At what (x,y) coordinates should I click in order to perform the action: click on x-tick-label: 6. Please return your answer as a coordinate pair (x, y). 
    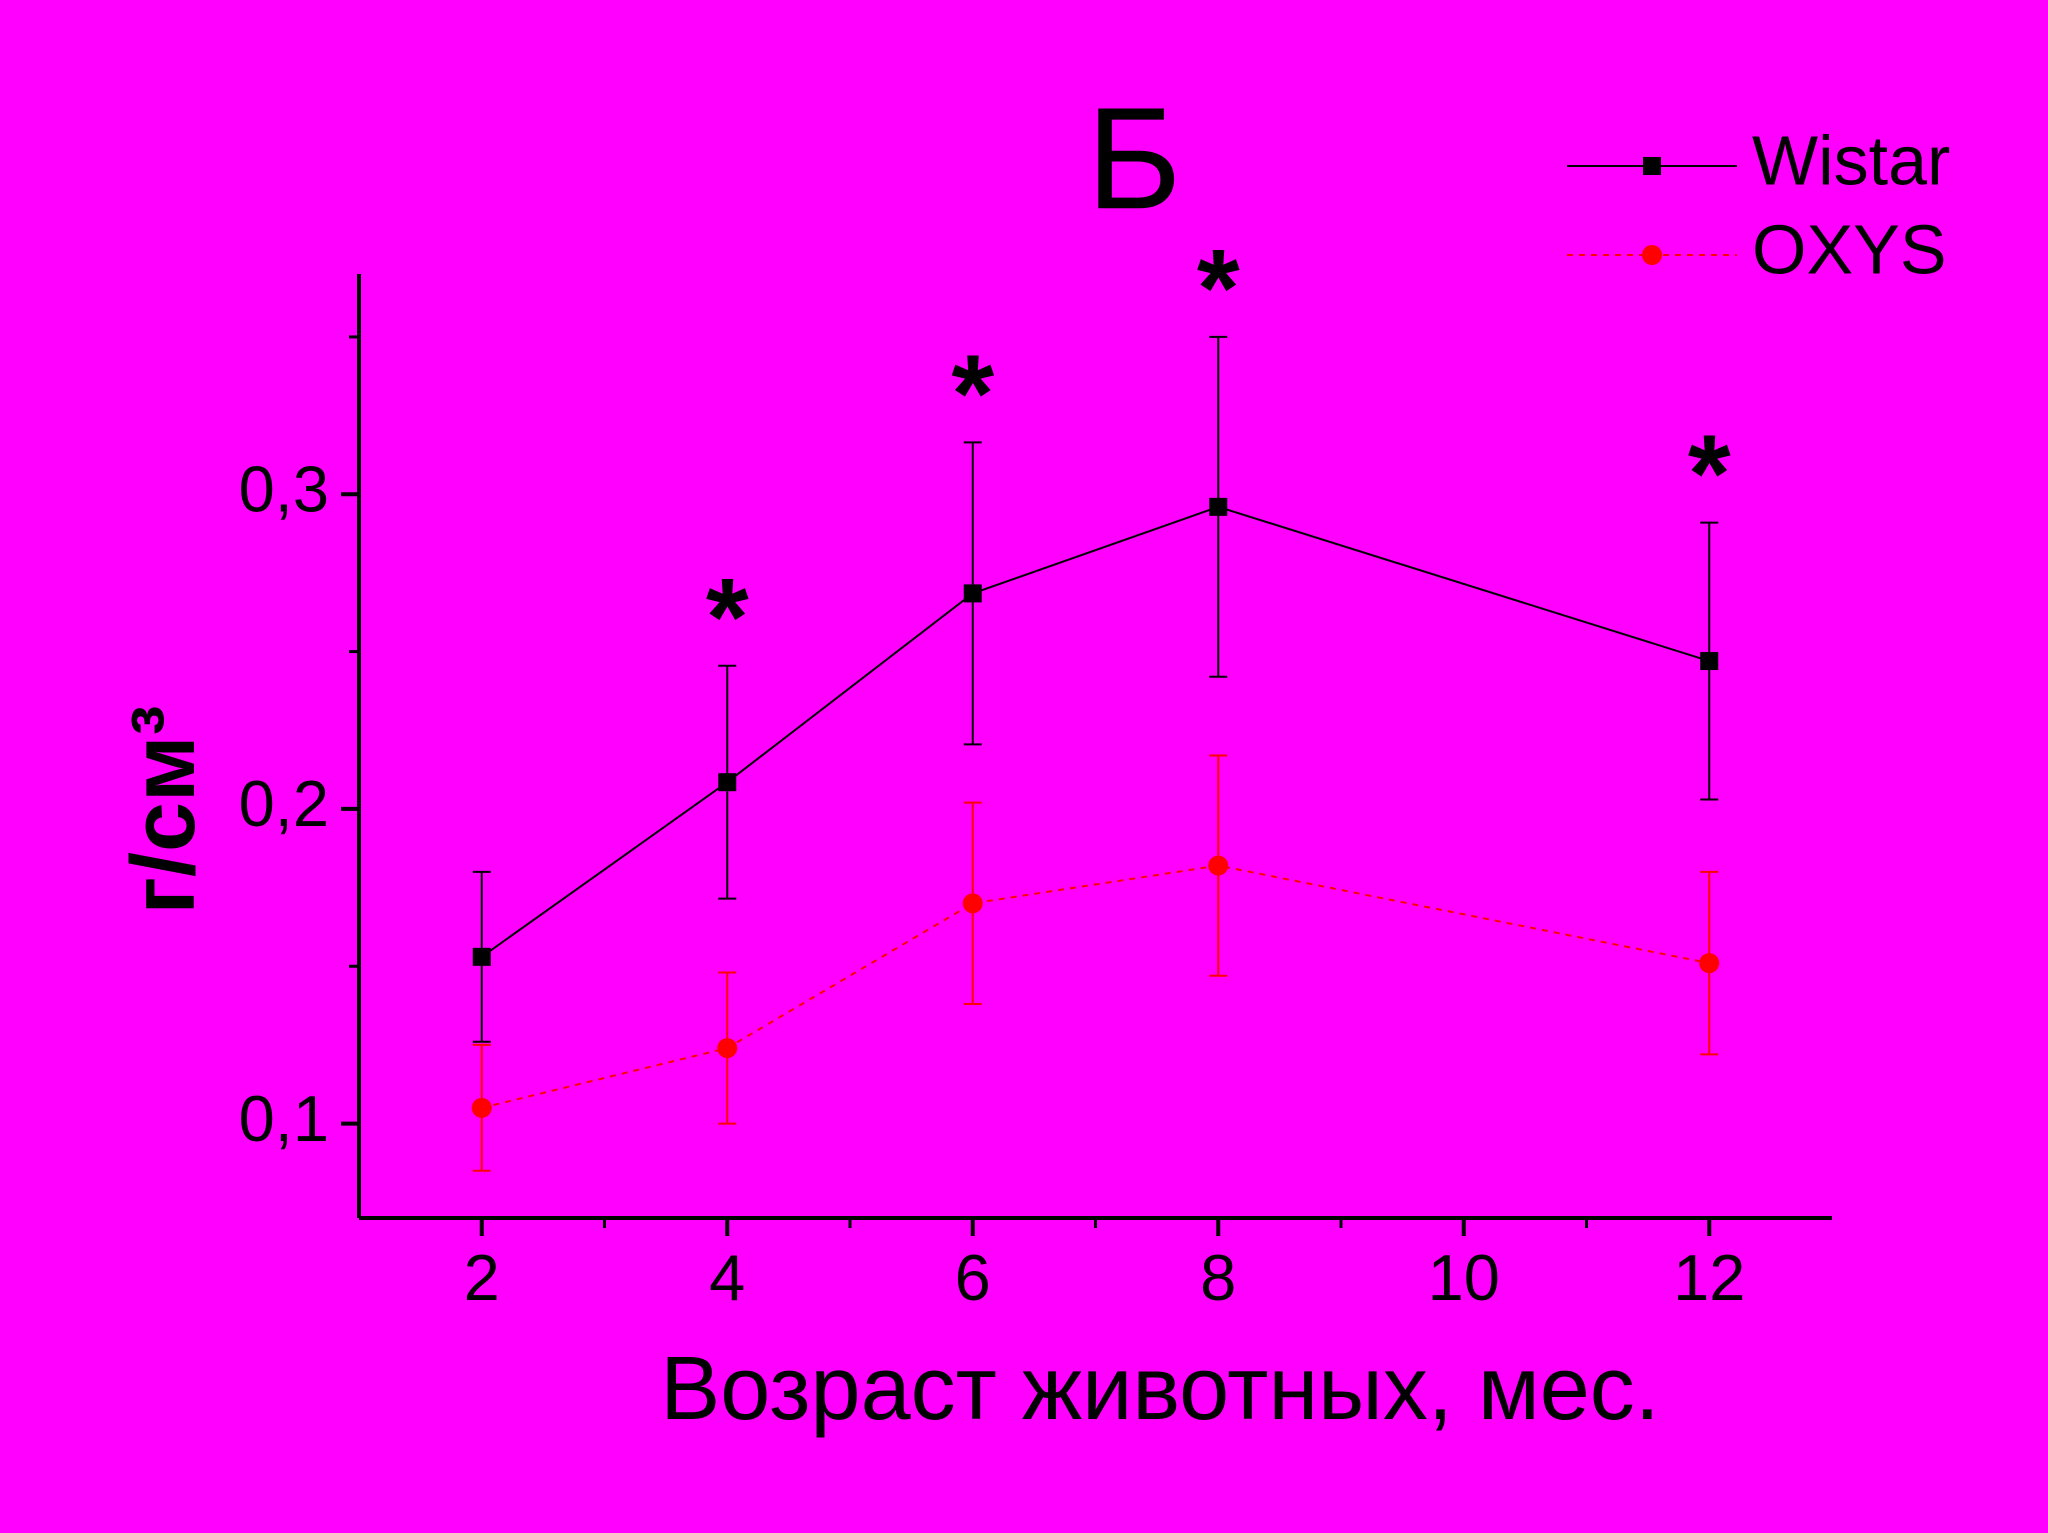
    Looking at the image, I should click on (973, 1277).